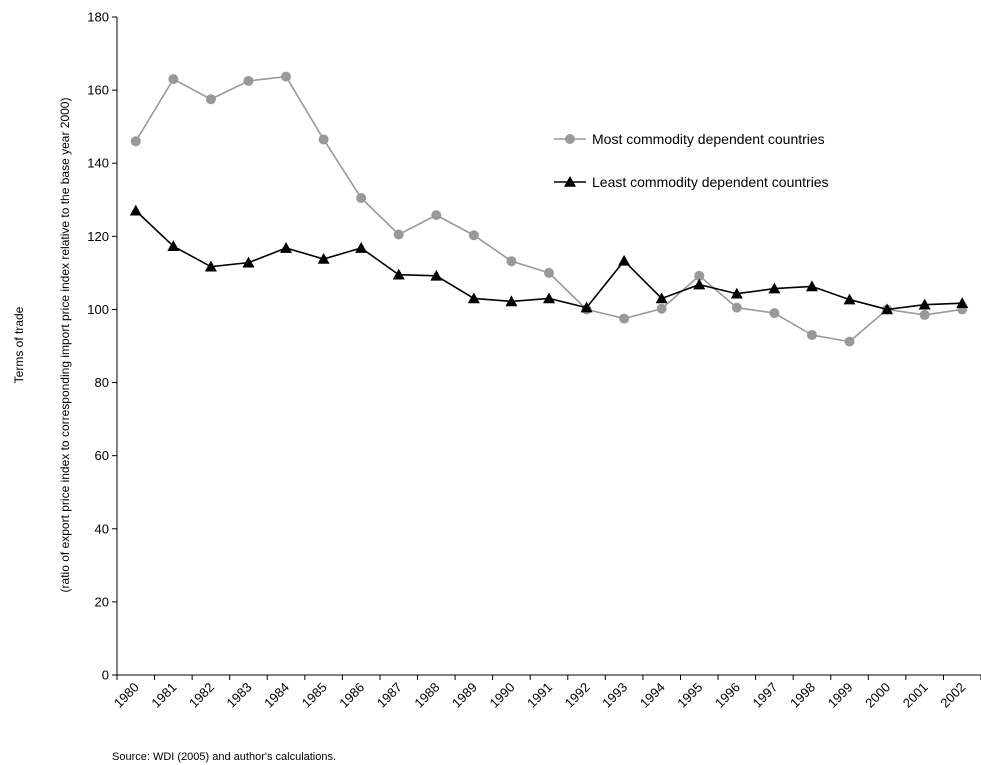 Image resolution: width=981 pixels, height=765 pixels. What do you see at coordinates (163, 695) in the screenshot?
I see `x-tick-label: 1981` at bounding box center [163, 695].